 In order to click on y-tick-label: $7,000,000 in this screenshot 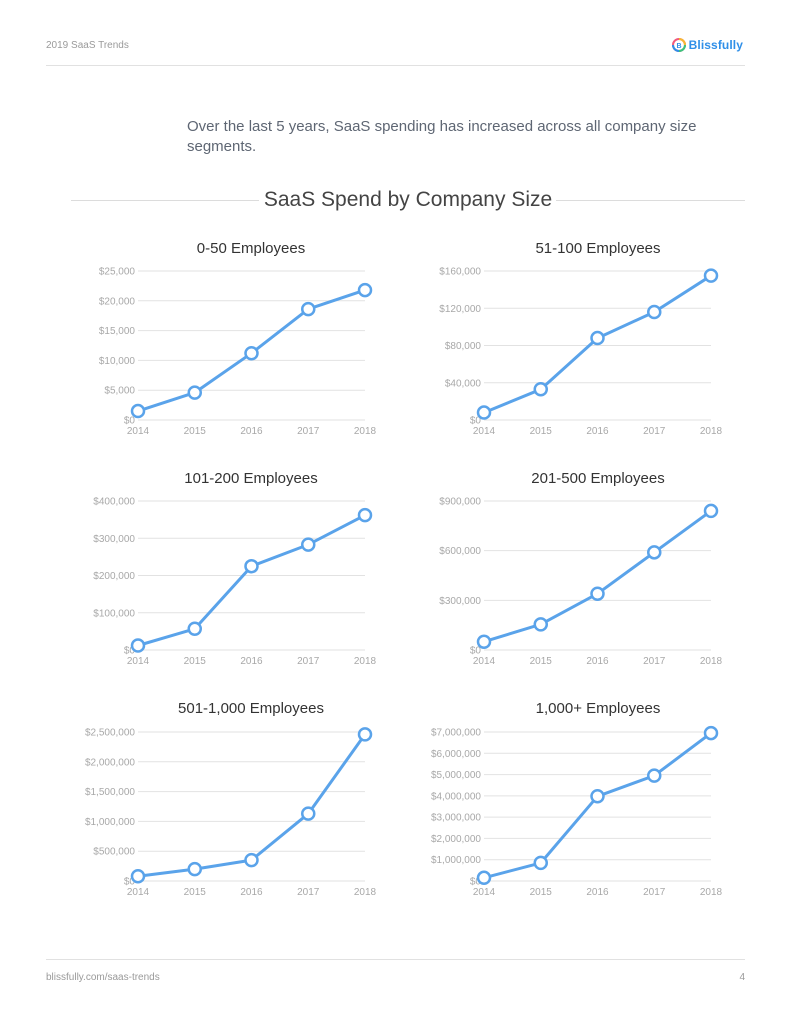, I will do `click(456, 733)`.